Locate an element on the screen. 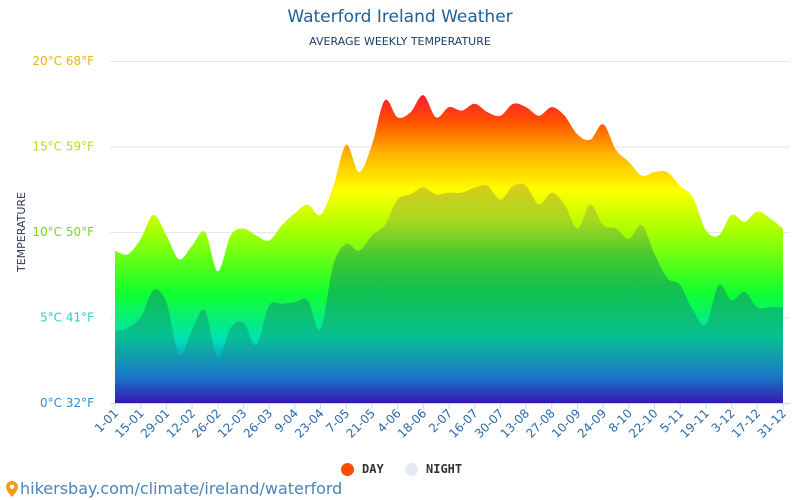 The image size is (800, 500). chart-title: Waterford Ireland Weather is located at coordinates (400, 17).